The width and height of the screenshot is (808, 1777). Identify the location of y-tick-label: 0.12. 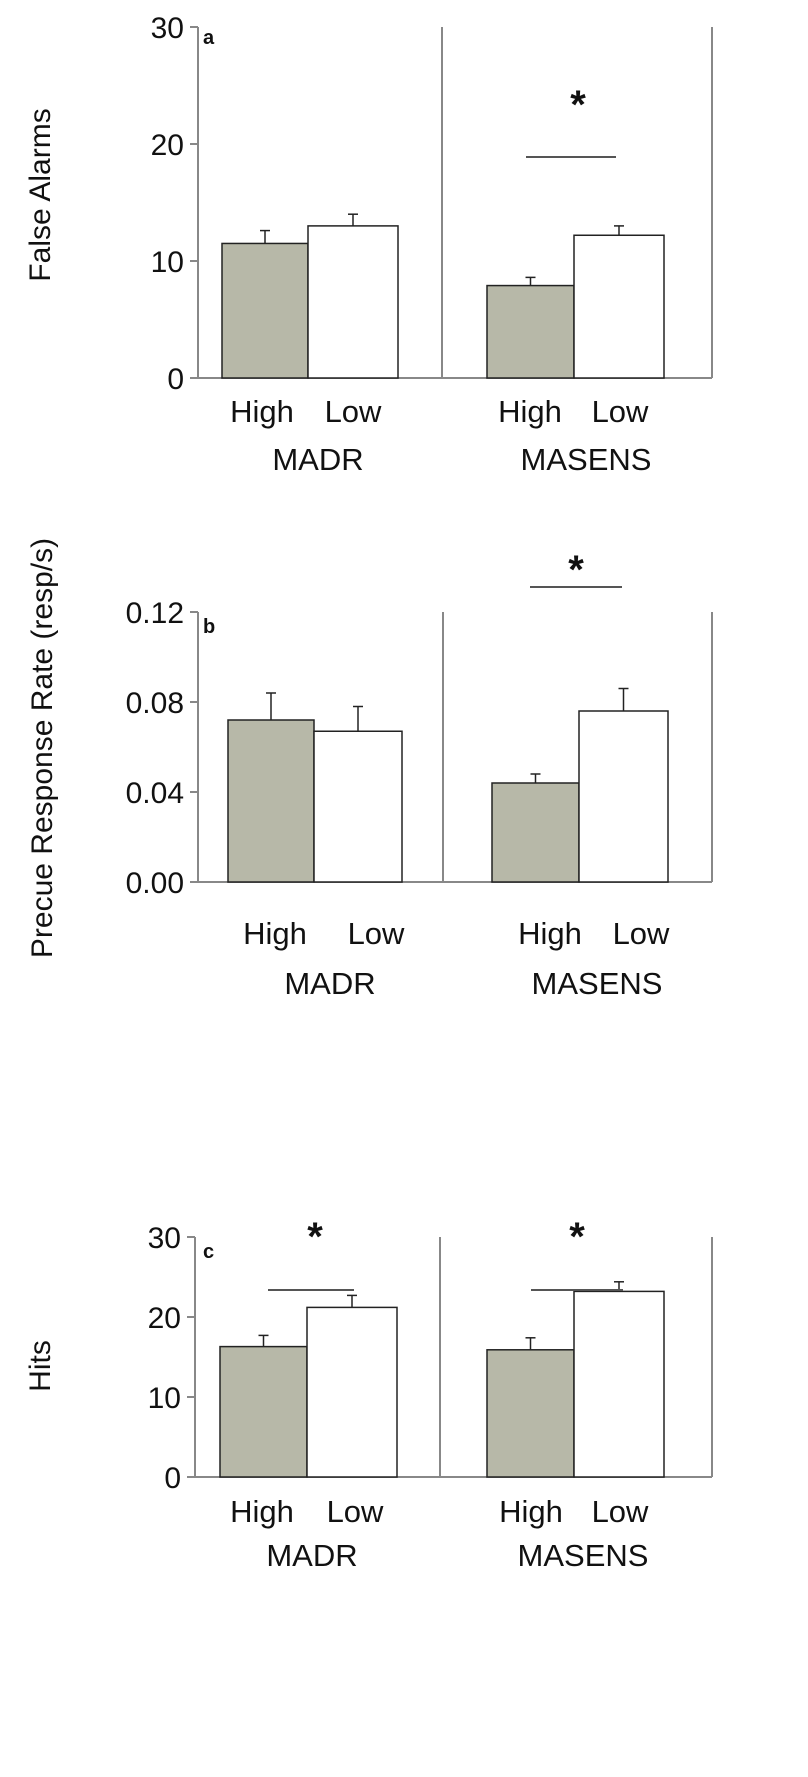
(155, 613).